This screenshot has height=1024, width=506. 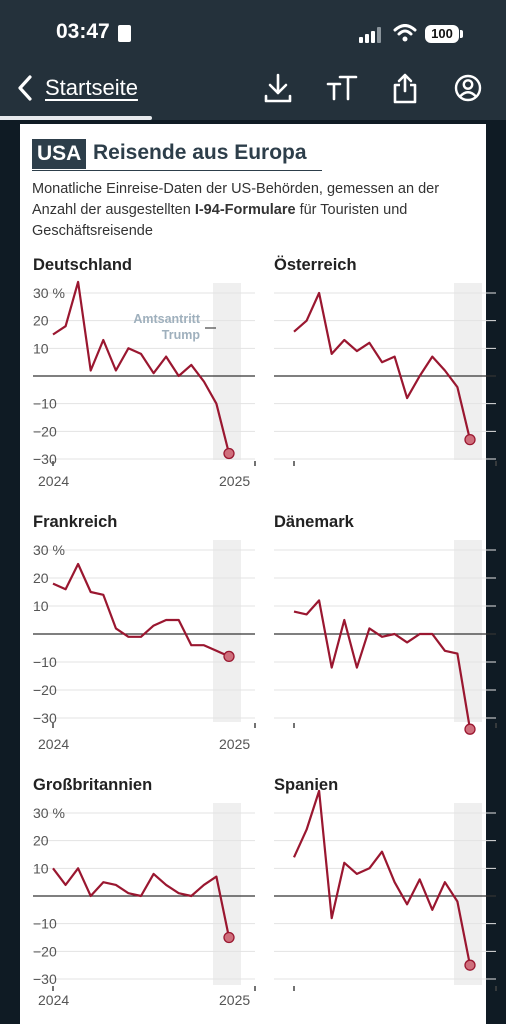 I want to click on panel-3-title: Frankreich, so click(x=75, y=522).